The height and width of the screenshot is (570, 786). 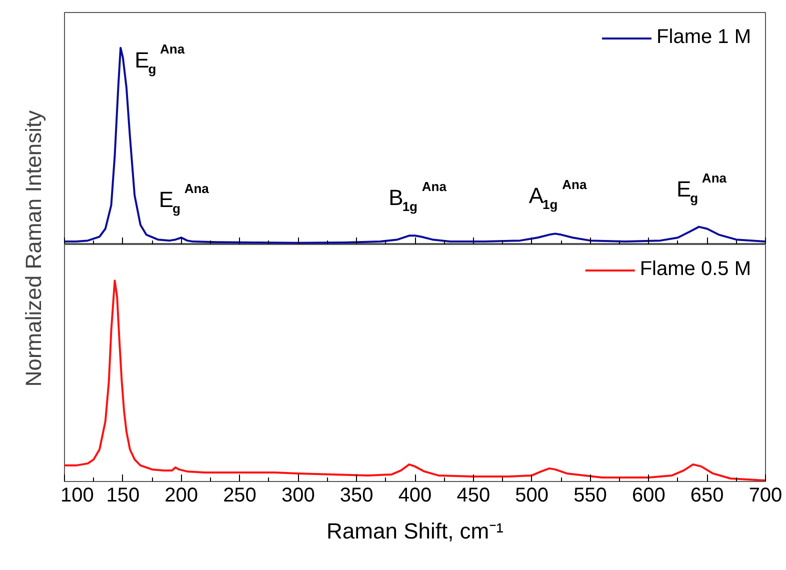 What do you see at coordinates (298, 495) in the screenshot?
I see `x-tick-label: 300` at bounding box center [298, 495].